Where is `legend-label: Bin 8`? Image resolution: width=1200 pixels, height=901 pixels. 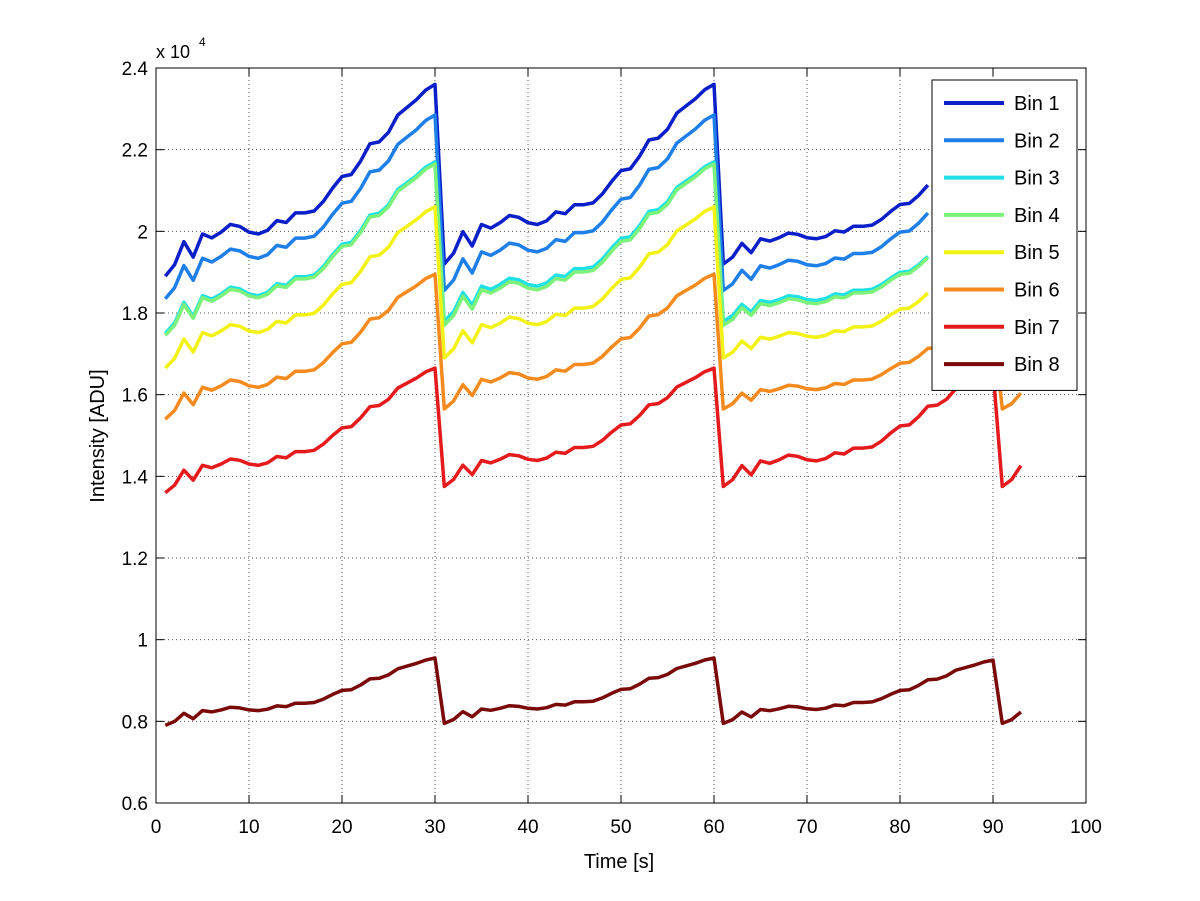 legend-label: Bin 8 is located at coordinates (1037, 365).